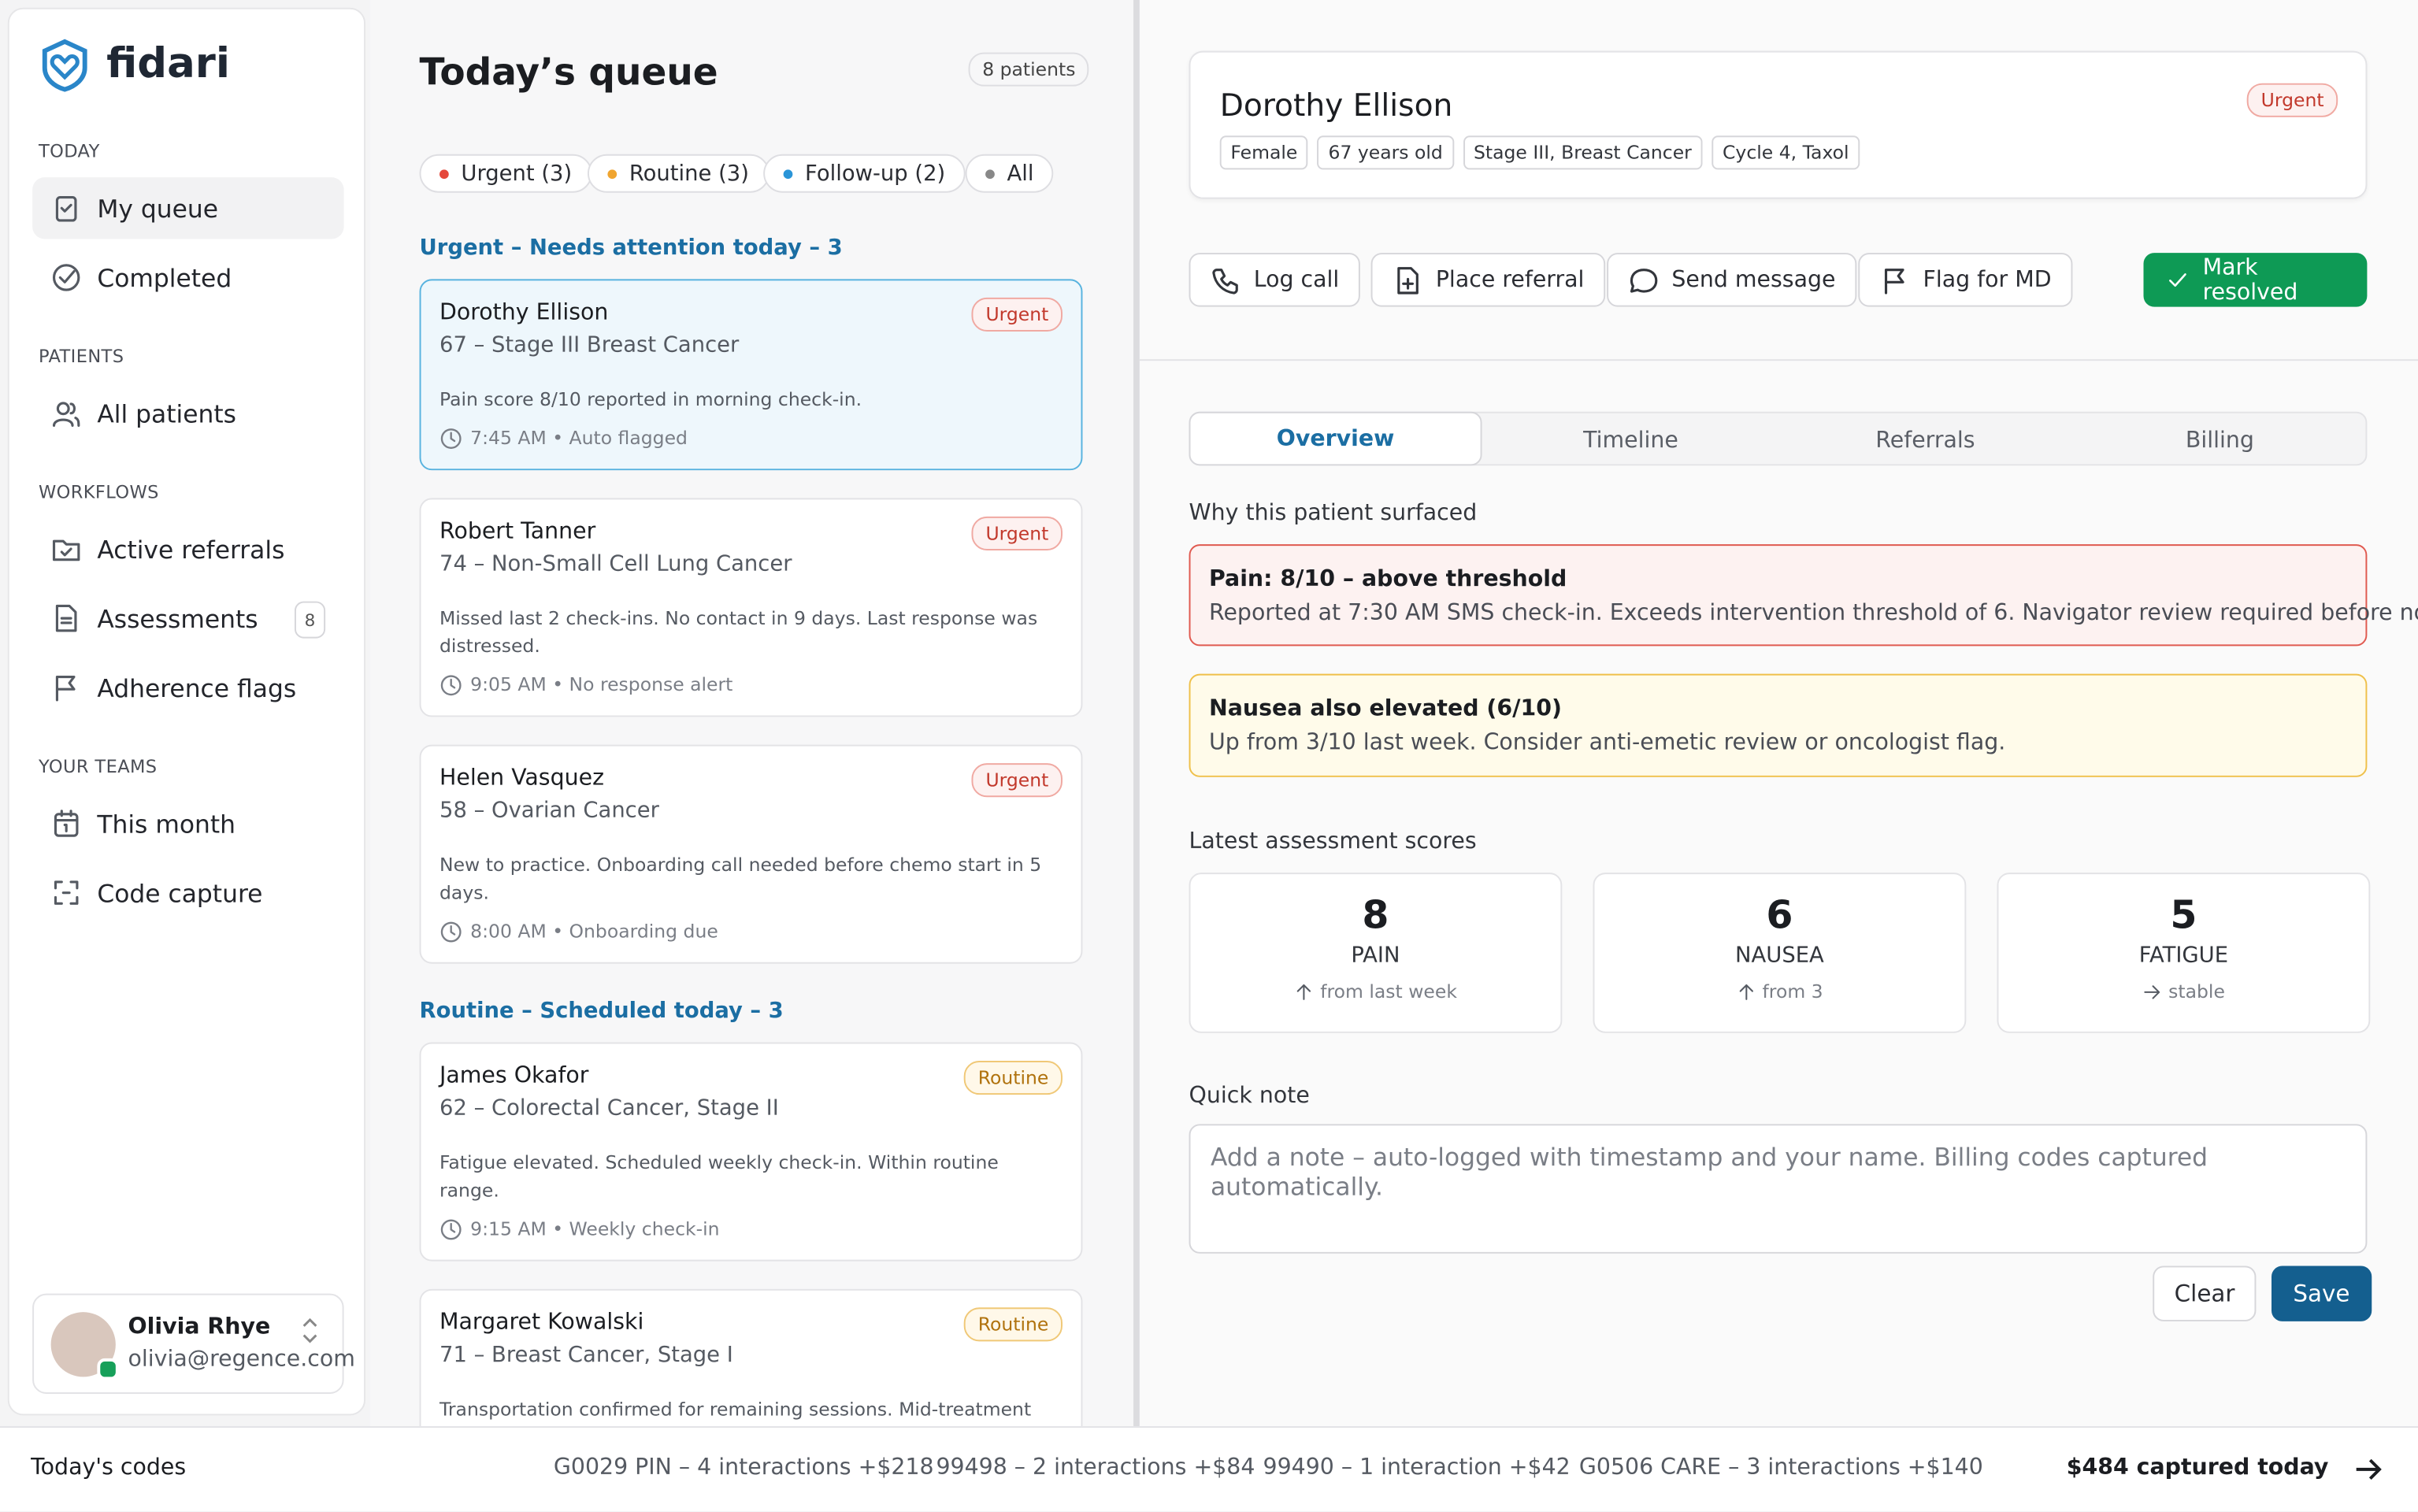  Describe the element at coordinates (601, 1012) in the screenshot. I see `group-title: Routine – Scheduled today – 3` at that location.